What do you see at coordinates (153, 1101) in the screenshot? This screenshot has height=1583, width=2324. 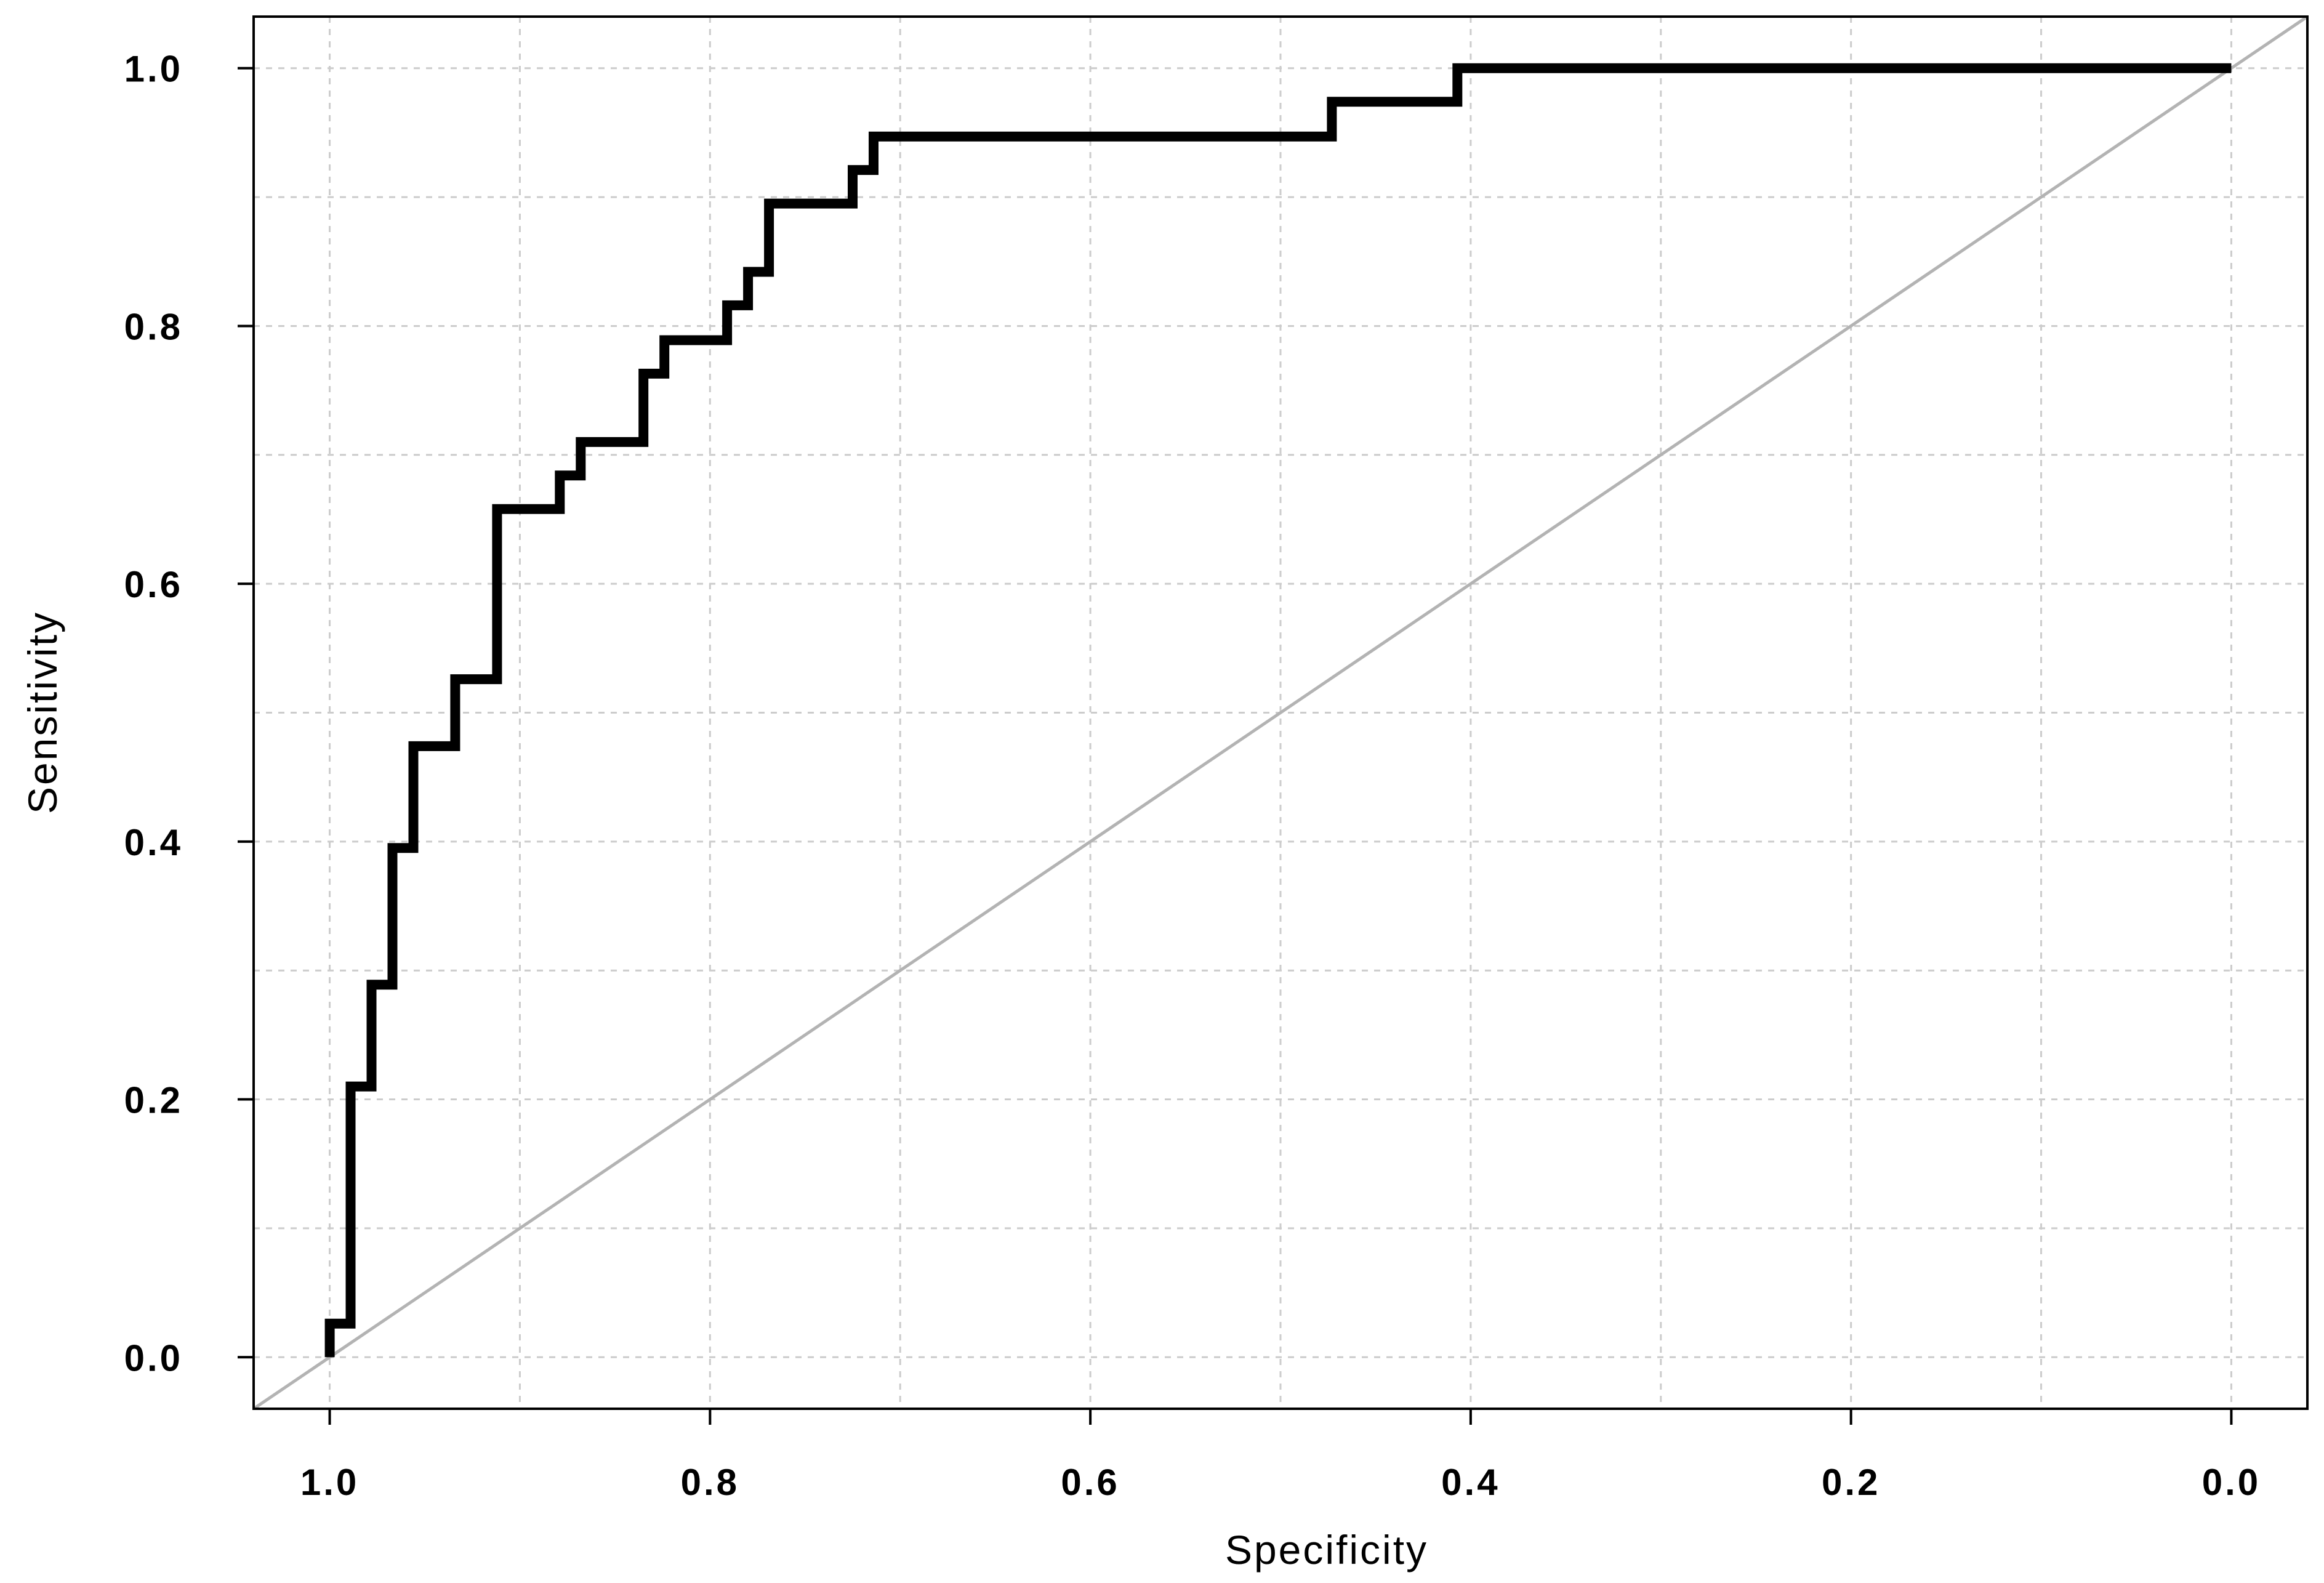 I see `y-tick-label-1: 0.2` at bounding box center [153, 1101].